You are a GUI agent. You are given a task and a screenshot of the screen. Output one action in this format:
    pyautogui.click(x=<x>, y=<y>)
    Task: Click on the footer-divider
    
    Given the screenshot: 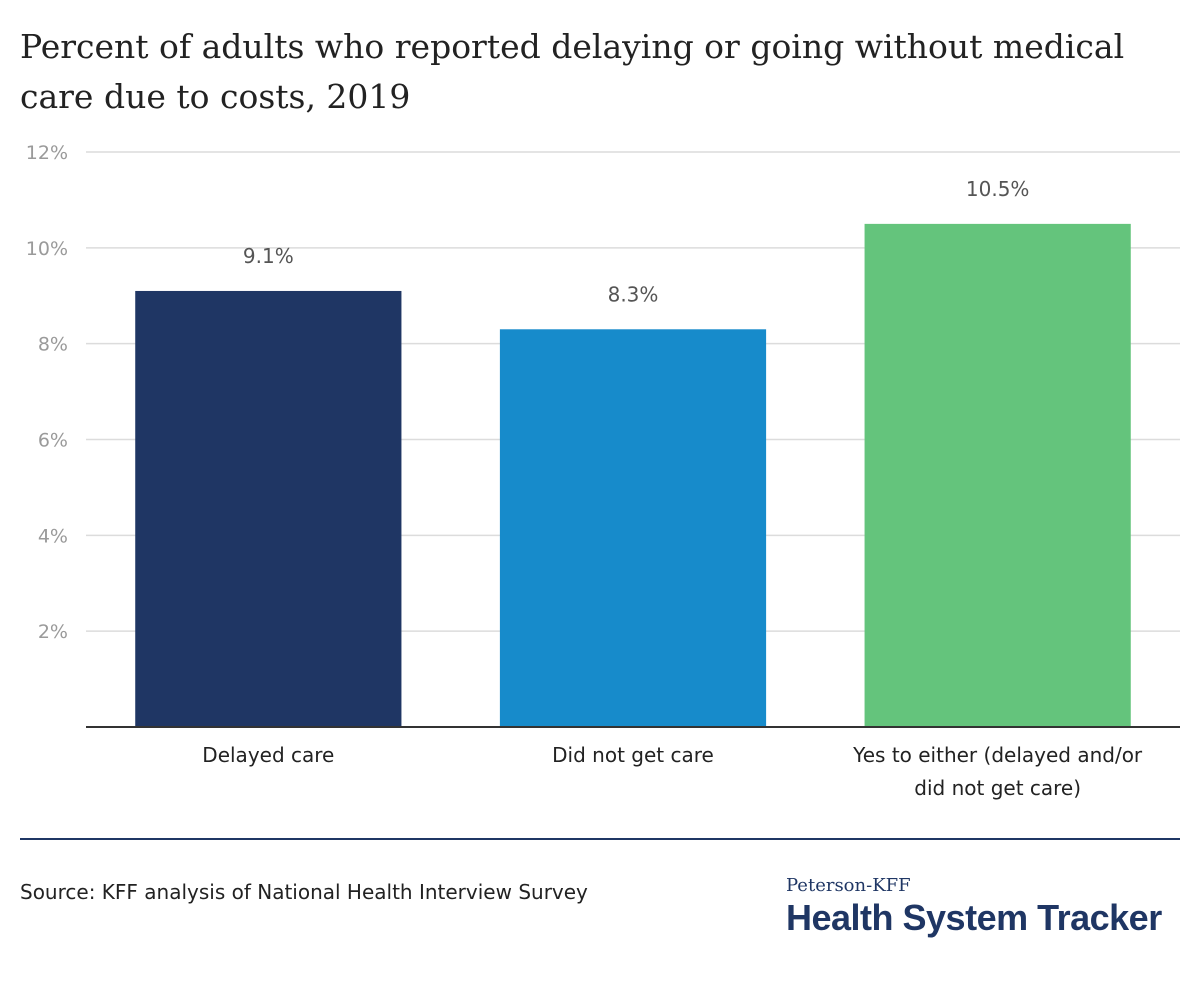 What is the action you would take?
    pyautogui.click(x=600, y=839)
    